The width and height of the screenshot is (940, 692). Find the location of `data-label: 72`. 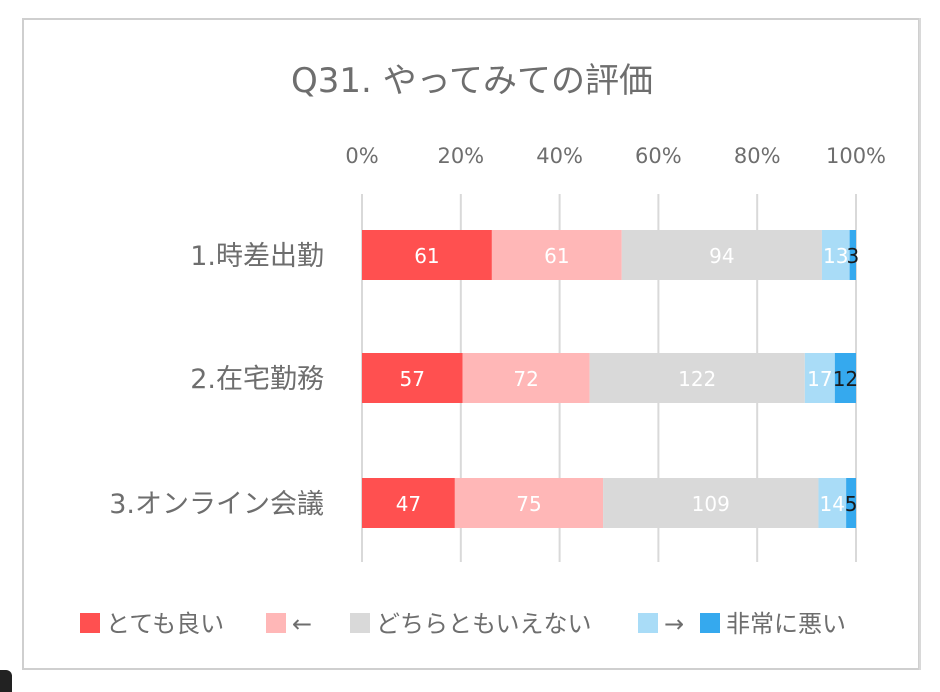

data-label: 72 is located at coordinates (525, 379).